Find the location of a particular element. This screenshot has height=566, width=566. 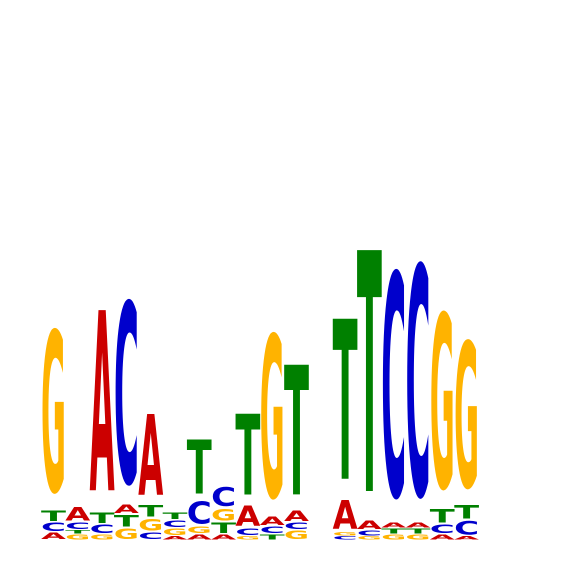

logo-letter-A-pos-1: A is located at coordinates (54, 536).